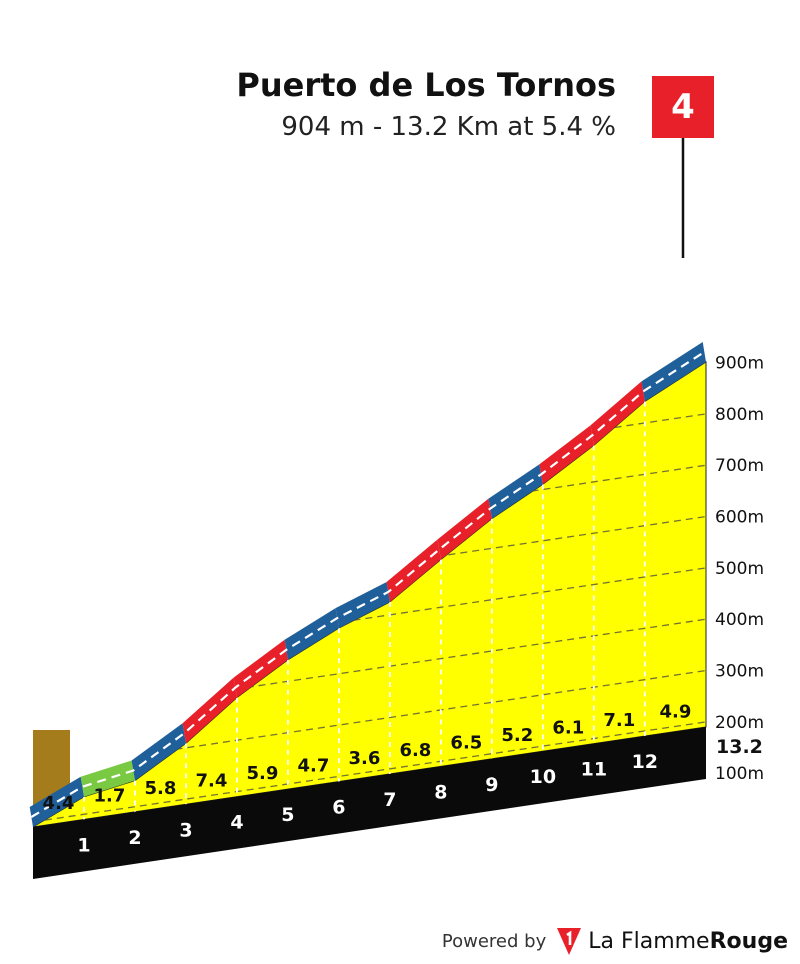 This screenshot has width=800, height=964. Describe the element at coordinates (517, 735) in the screenshot. I see `segment-gradient-label: 5.2` at that location.